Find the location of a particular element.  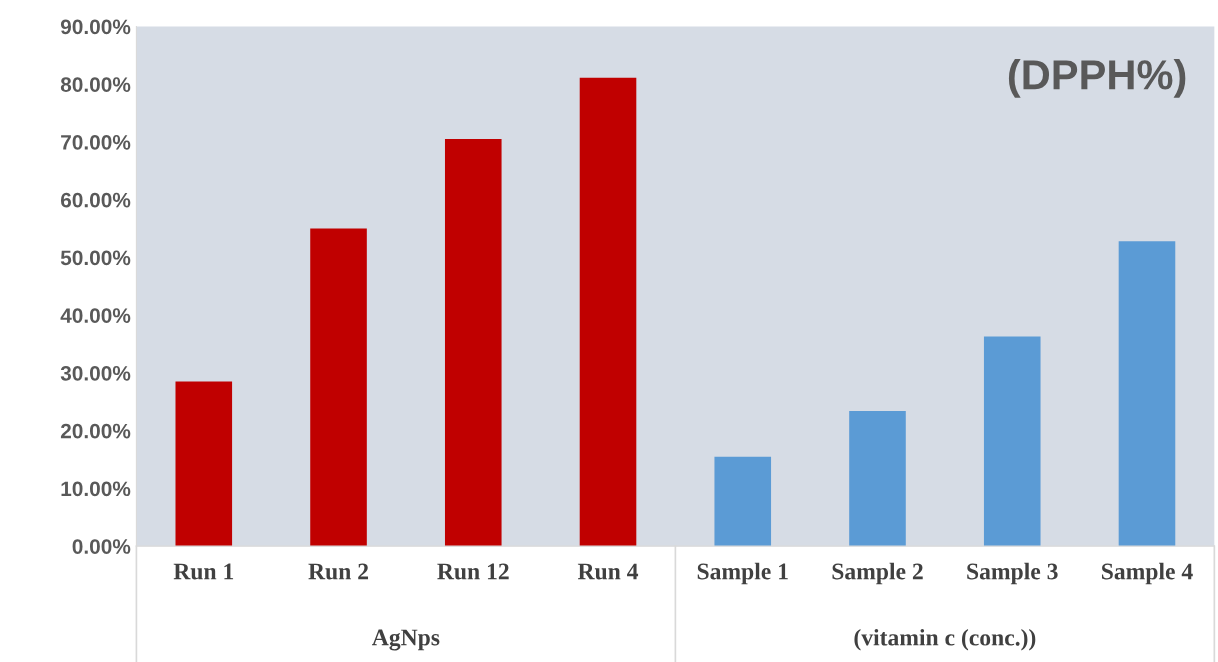

x-tick-label: Sample 2 is located at coordinates (877, 573).